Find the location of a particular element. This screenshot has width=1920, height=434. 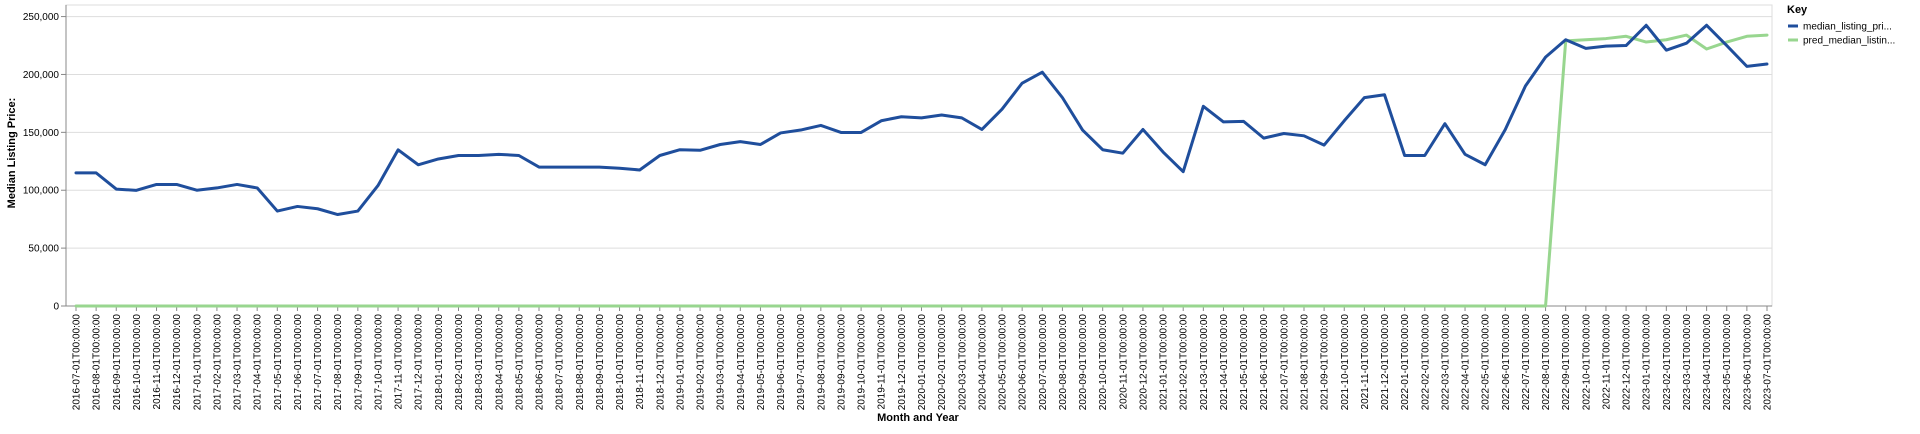

y-axis-title: Median Listing Price: is located at coordinates (12, 153).